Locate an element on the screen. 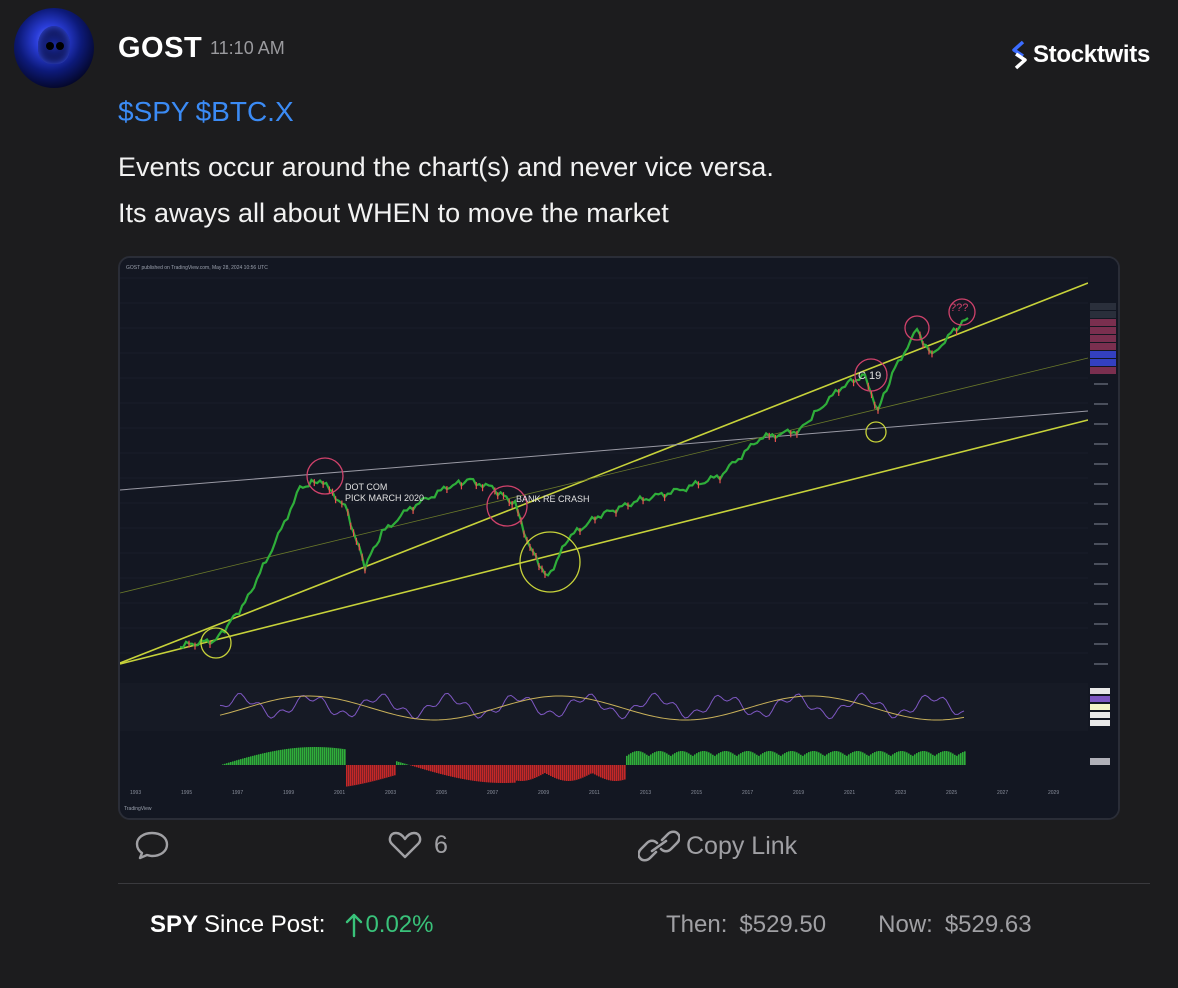 The image size is (1178, 988). annotation-c19: C 19 is located at coordinates (869, 376).